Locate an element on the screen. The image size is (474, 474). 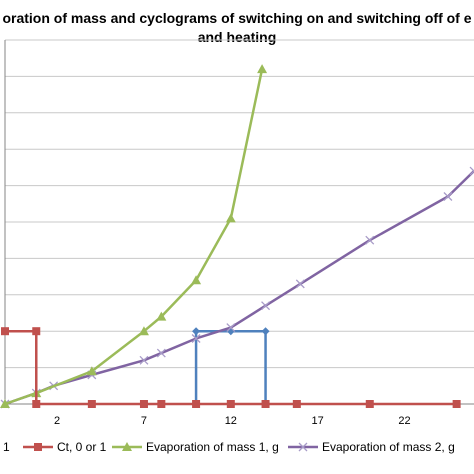
chart-title-line: and heating is located at coordinates (237, 37).